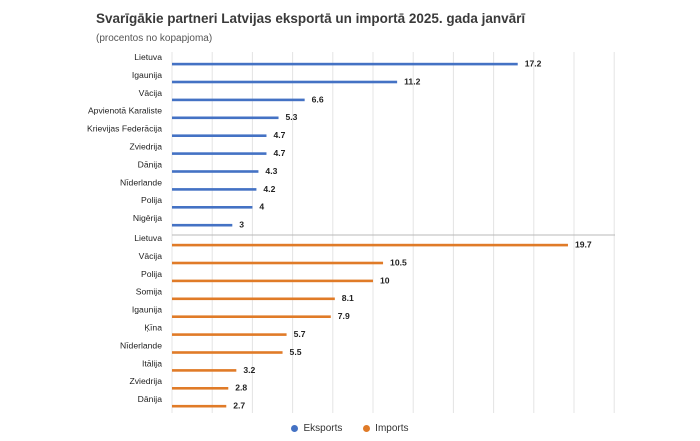  Describe the element at coordinates (412, 81) in the screenshot. I see `value-label: 11.2` at that location.